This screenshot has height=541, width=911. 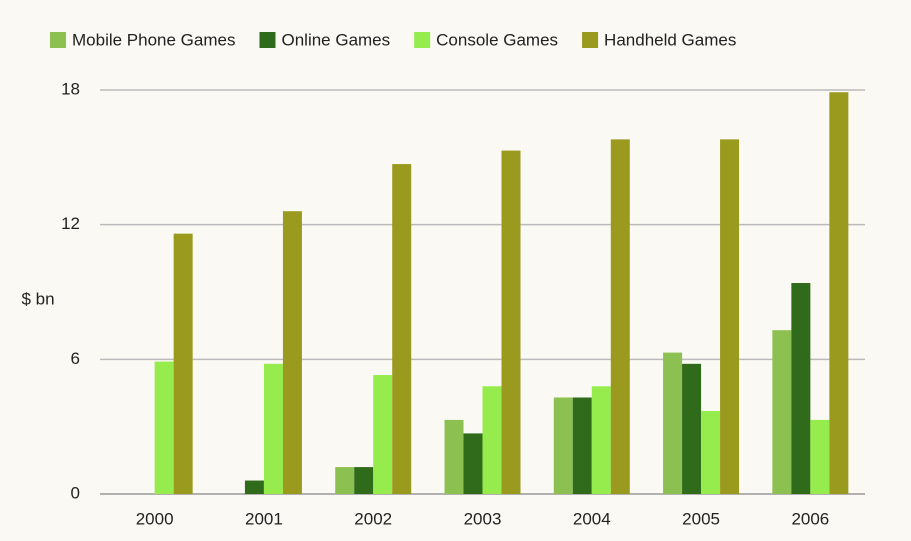 What do you see at coordinates (37, 298) in the screenshot?
I see `y-axis-label: $ bn` at bounding box center [37, 298].